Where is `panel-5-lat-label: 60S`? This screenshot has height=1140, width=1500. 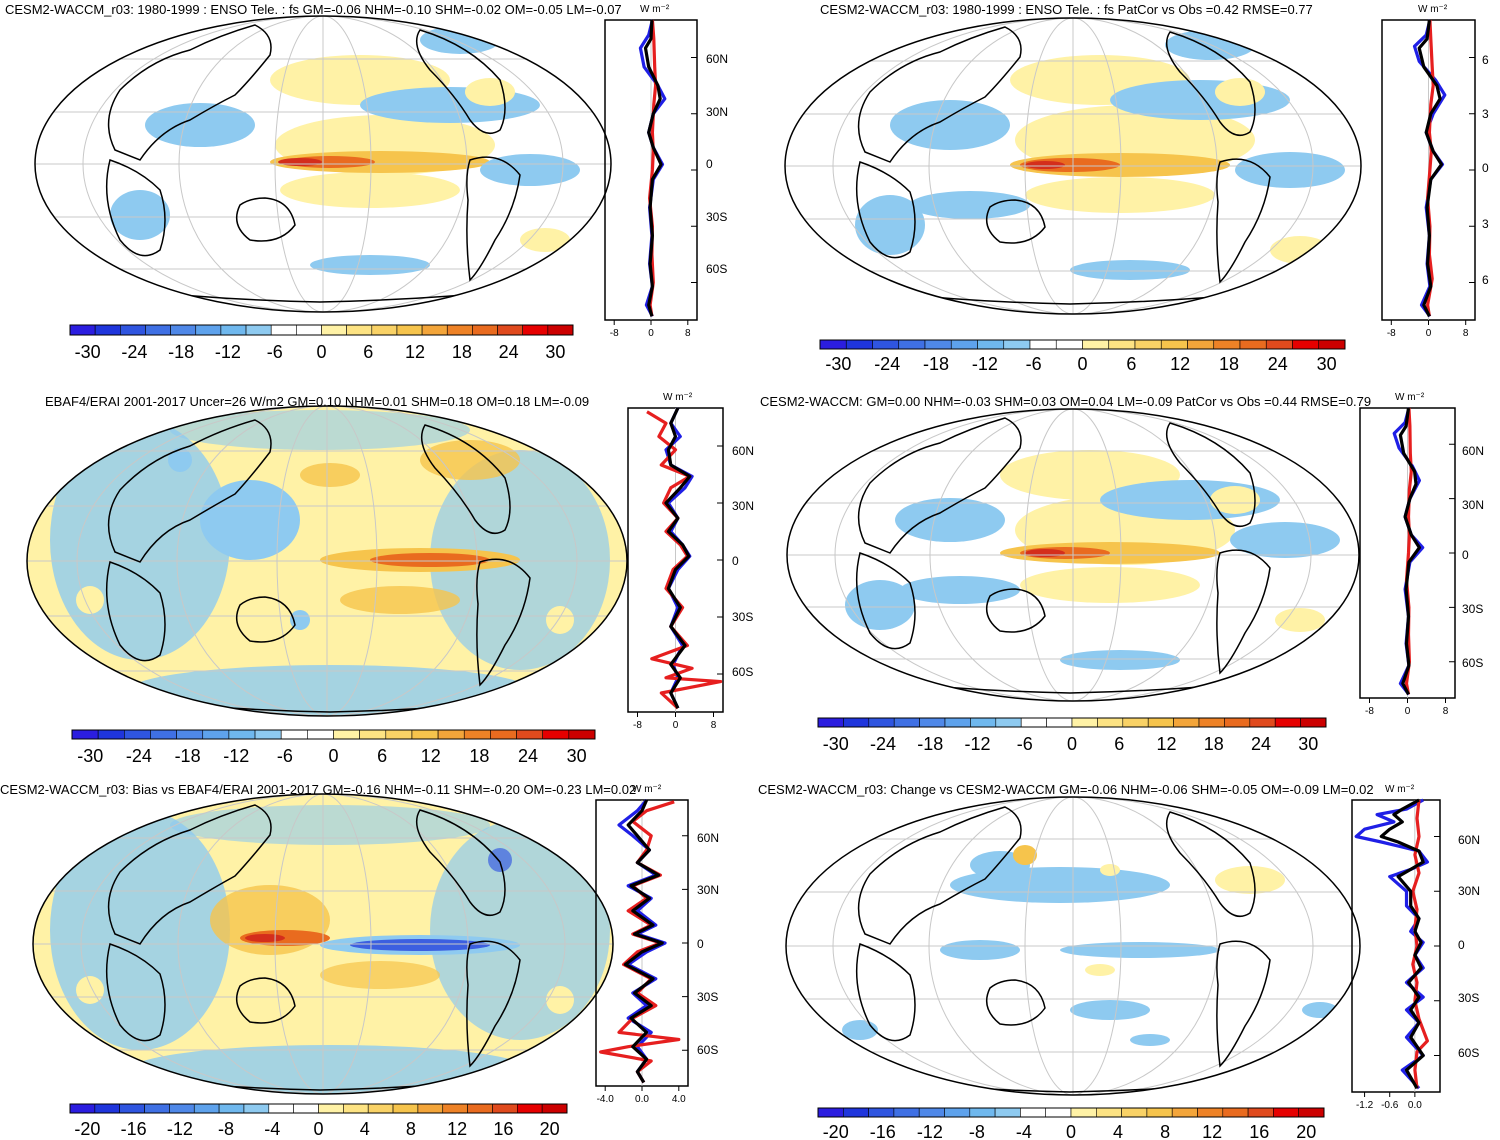
panel-5-lat-label: 60S is located at coordinates (707, 1050).